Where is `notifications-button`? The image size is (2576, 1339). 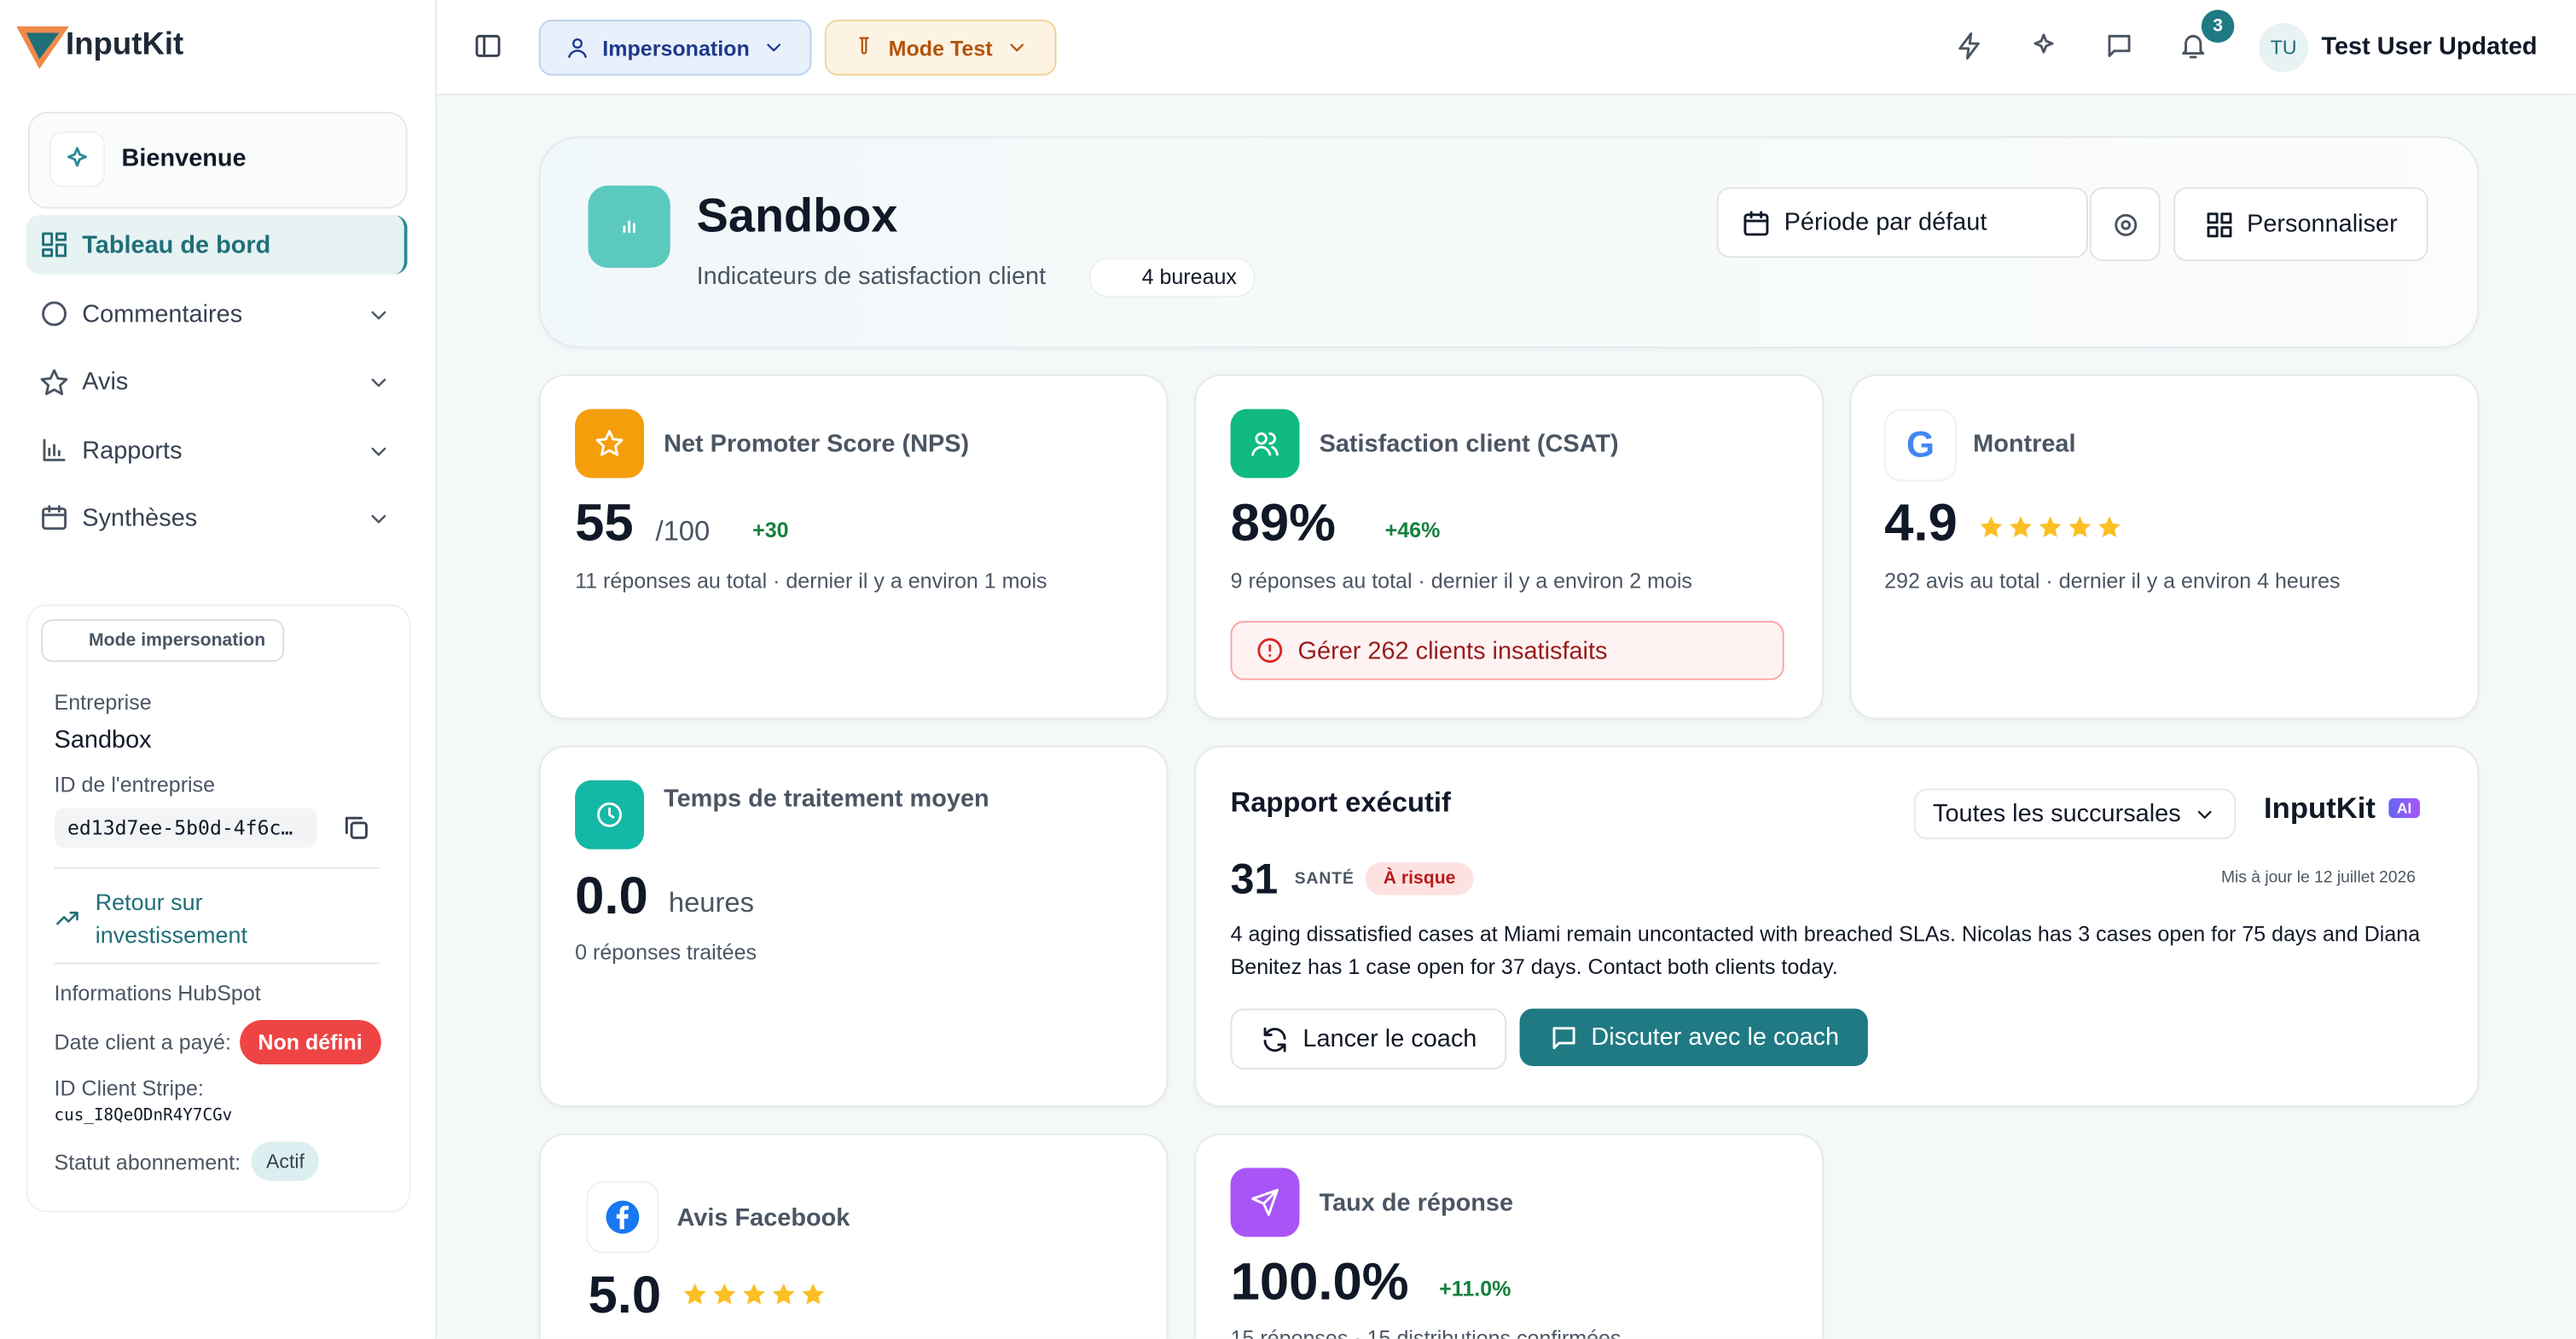 notifications-button is located at coordinates (2193, 51).